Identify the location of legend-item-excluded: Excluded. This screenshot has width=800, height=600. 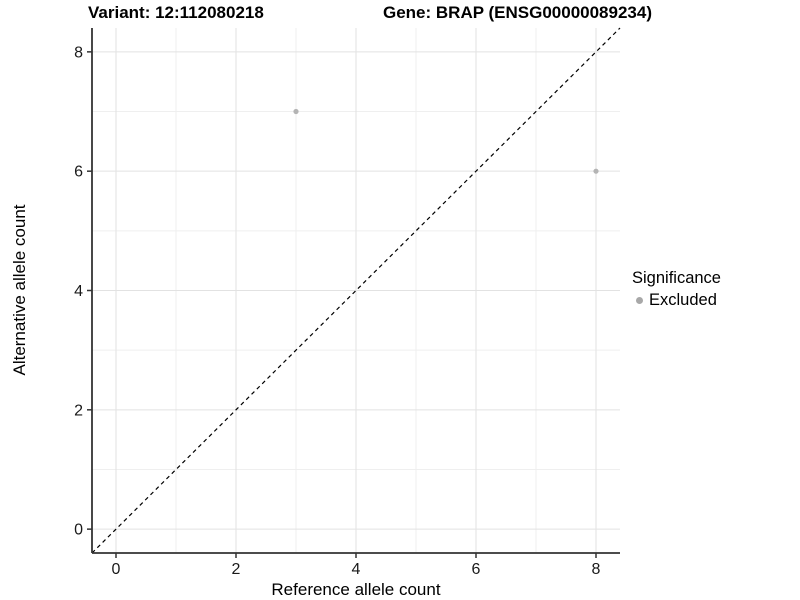
(676, 300).